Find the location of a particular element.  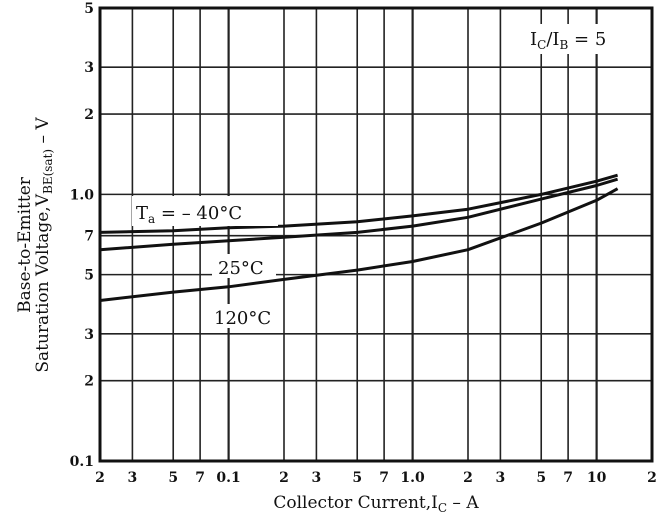

y-axis-title-line2: Saturation Voltage,VBE(sat) – V is located at coordinates (44, 245).